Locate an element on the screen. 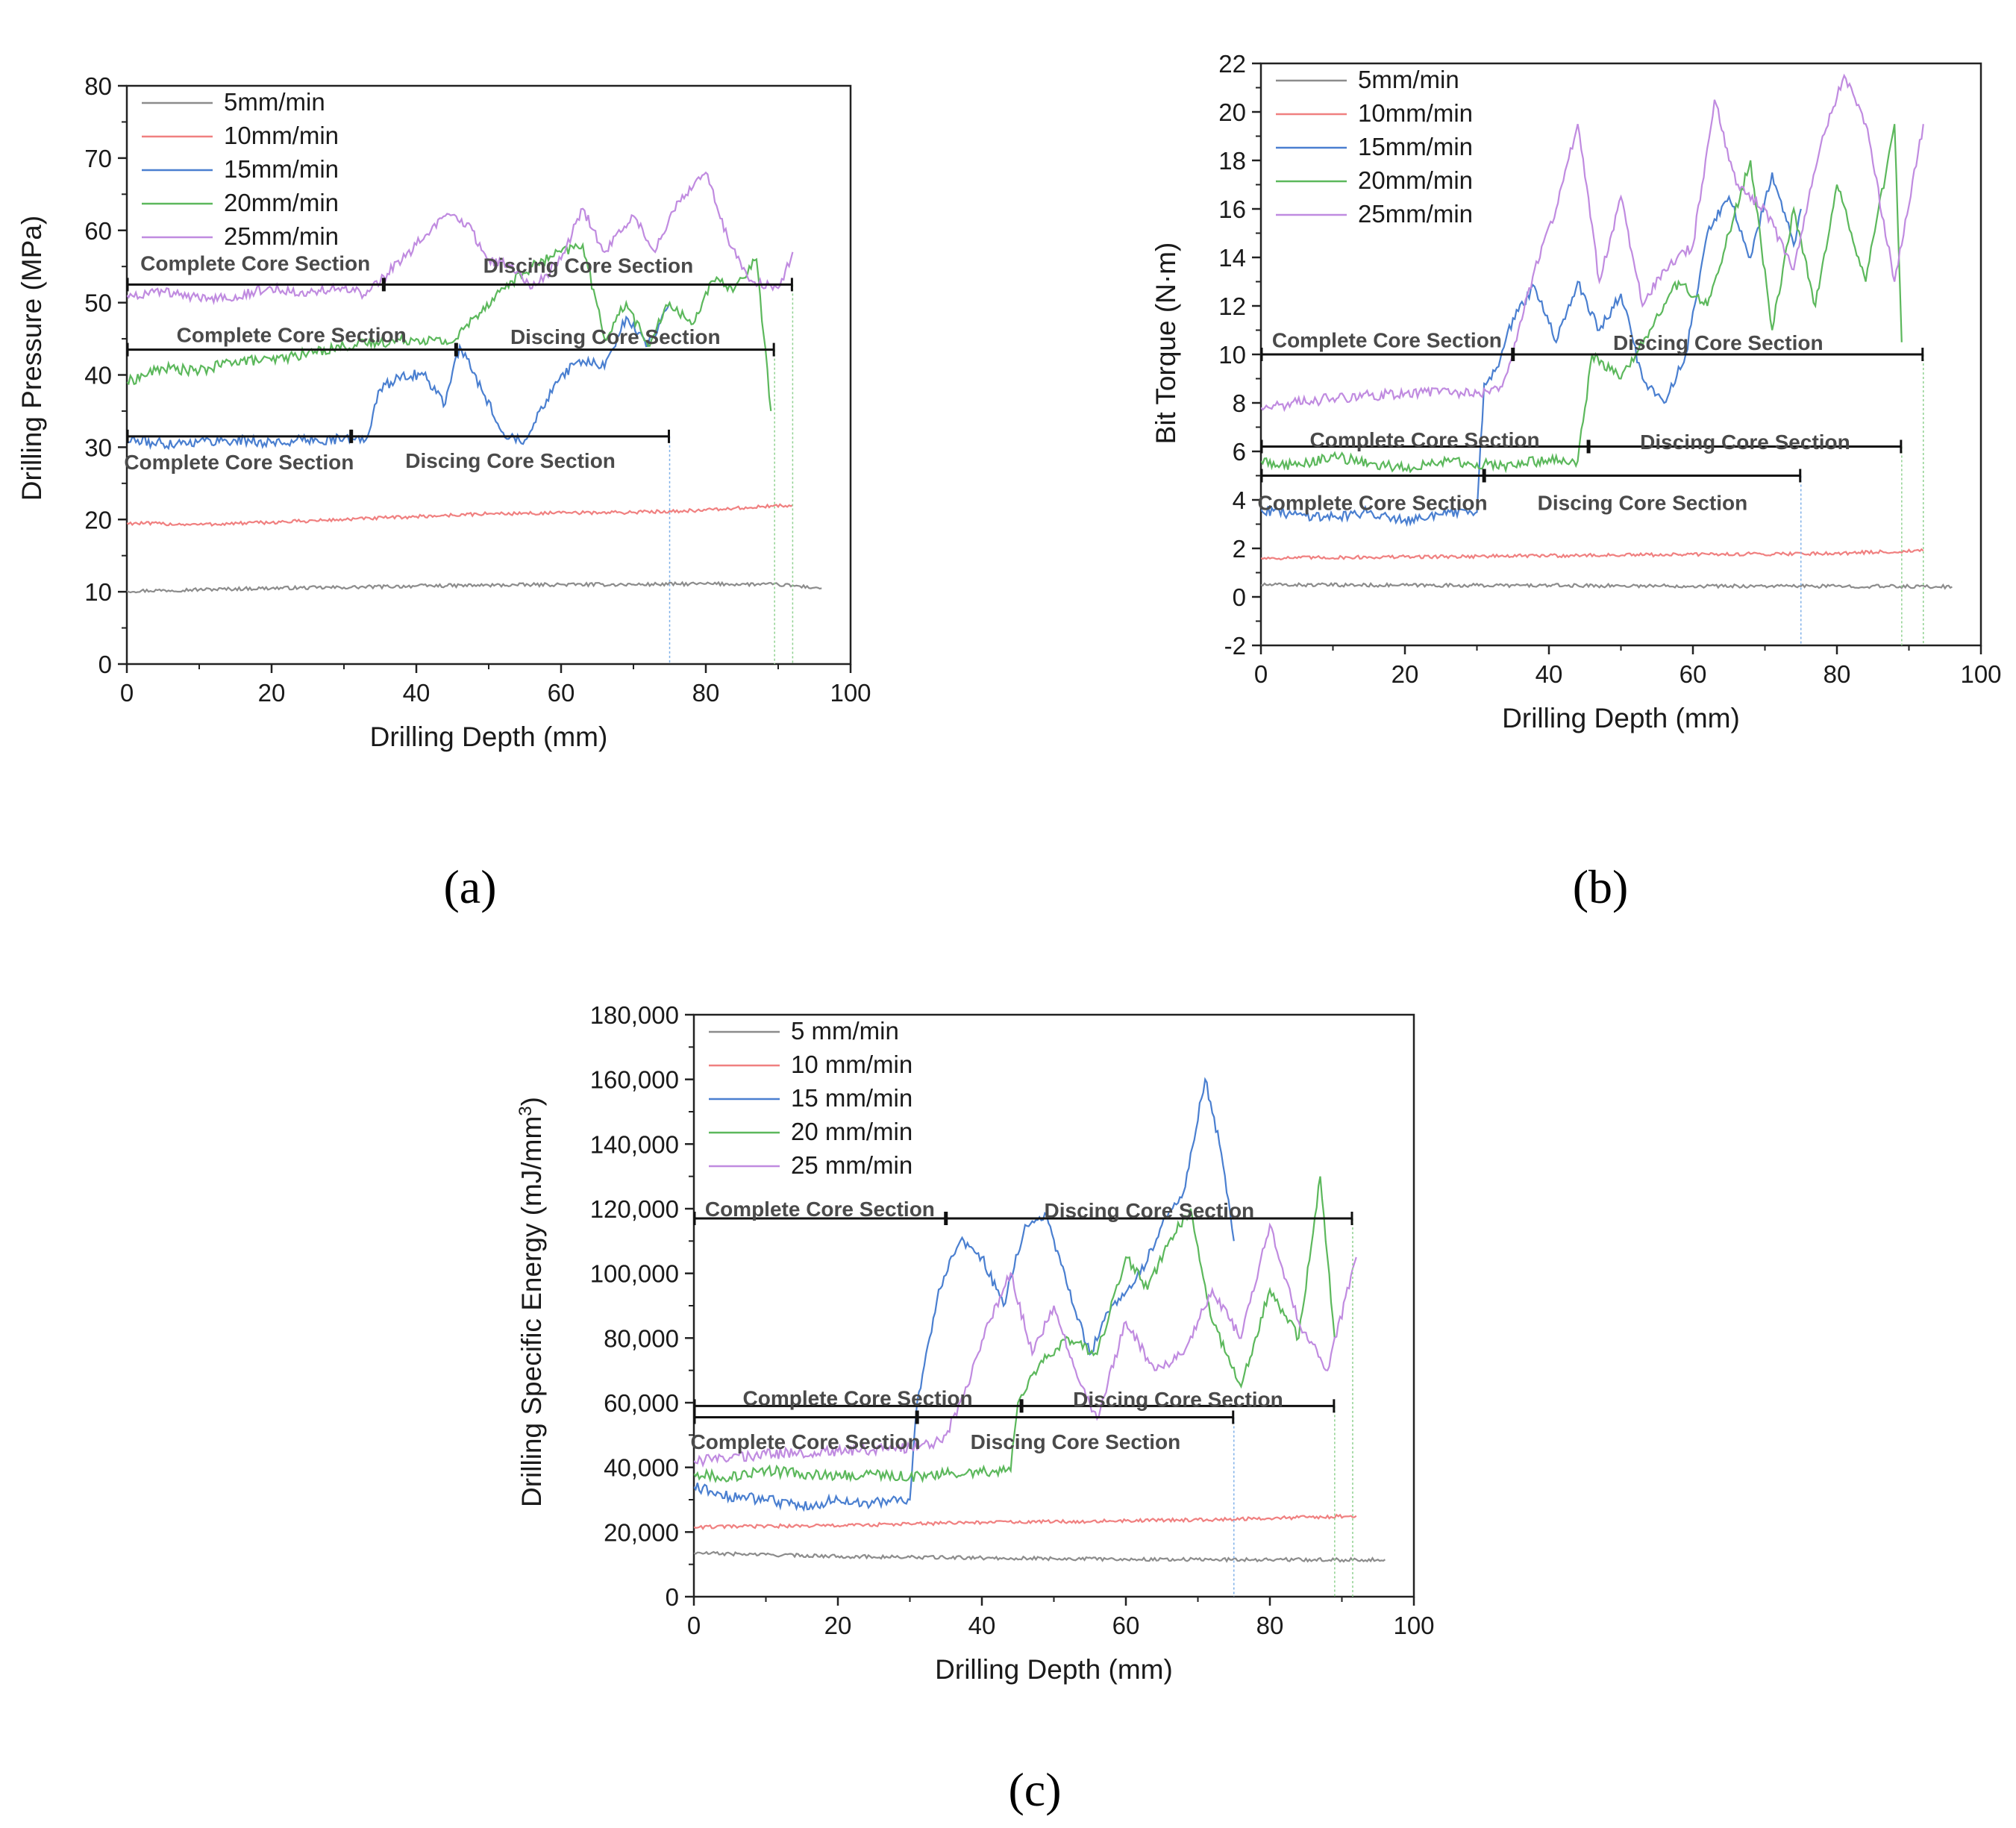 The height and width of the screenshot is (1828, 2016). y-axis-title-superscript: 3 is located at coordinates (526, 1110).